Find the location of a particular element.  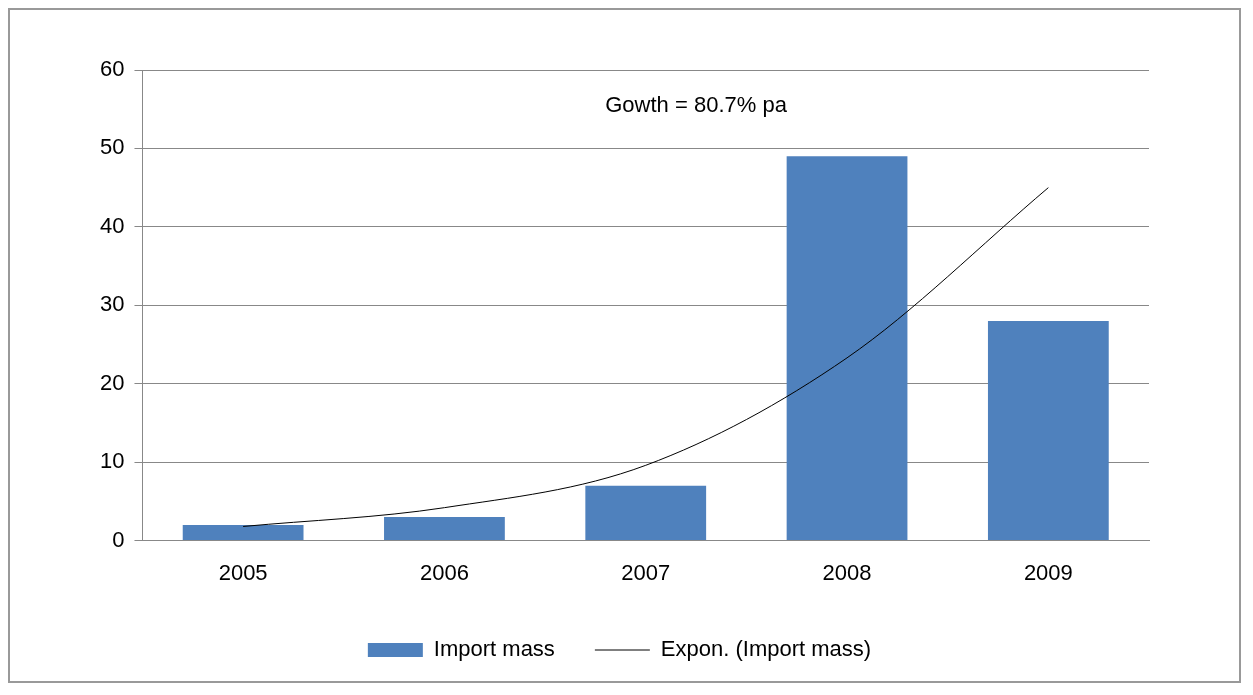

y-tick-label: 10 is located at coordinates (112, 461).